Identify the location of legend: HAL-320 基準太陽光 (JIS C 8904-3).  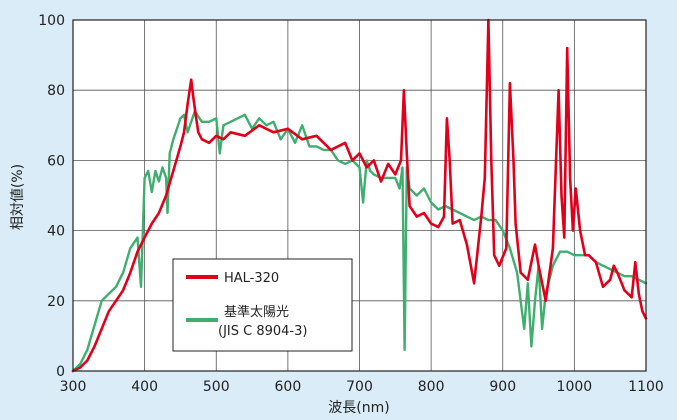
(262, 305).